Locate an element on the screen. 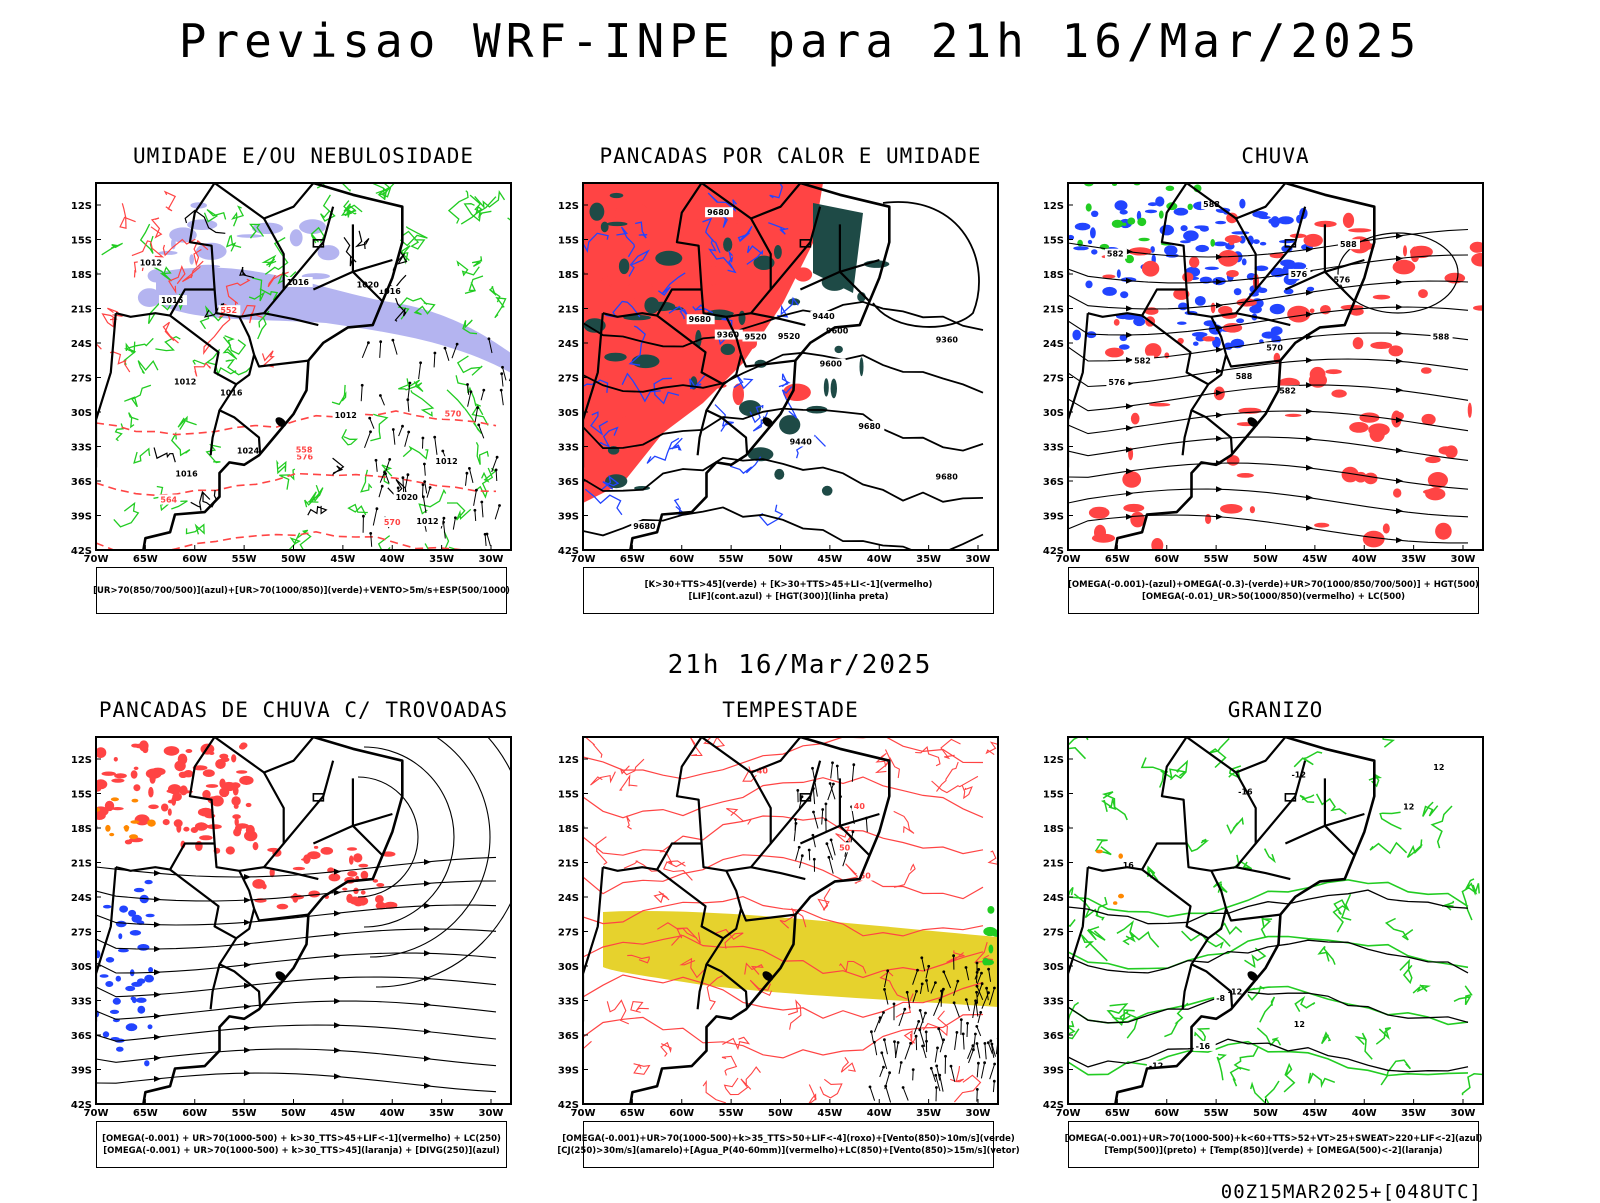 This screenshot has width=1600, height=1203. contour-label: 9680 is located at coordinates (700, 319).